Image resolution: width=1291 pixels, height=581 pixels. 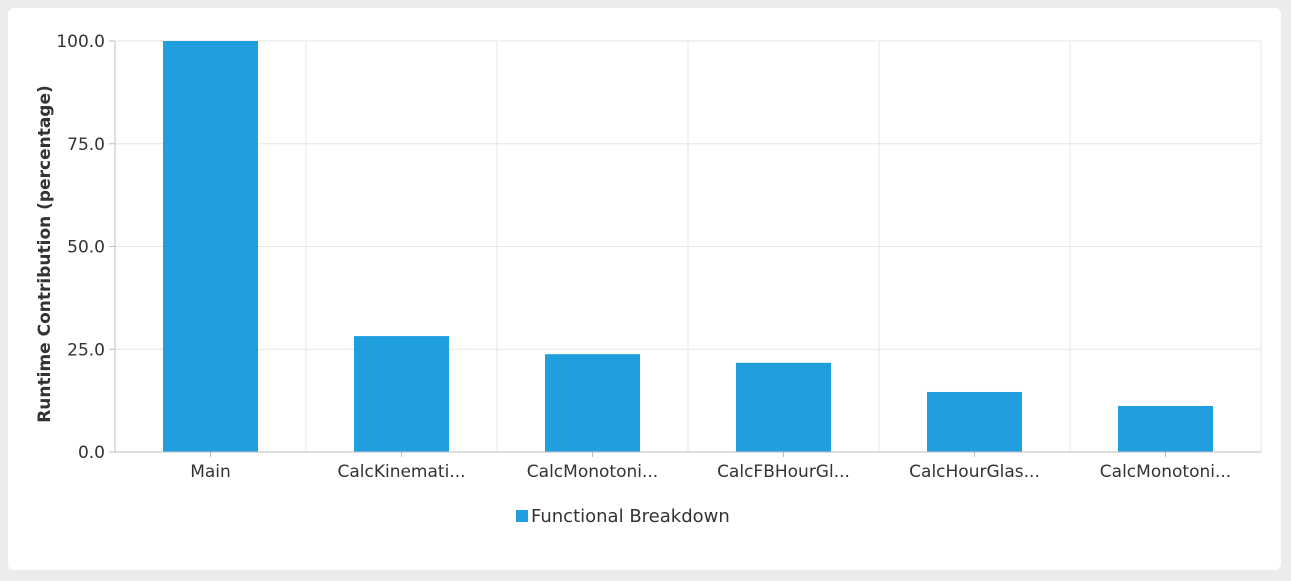 I want to click on legend-label: Functional Breakdown, so click(x=630, y=516).